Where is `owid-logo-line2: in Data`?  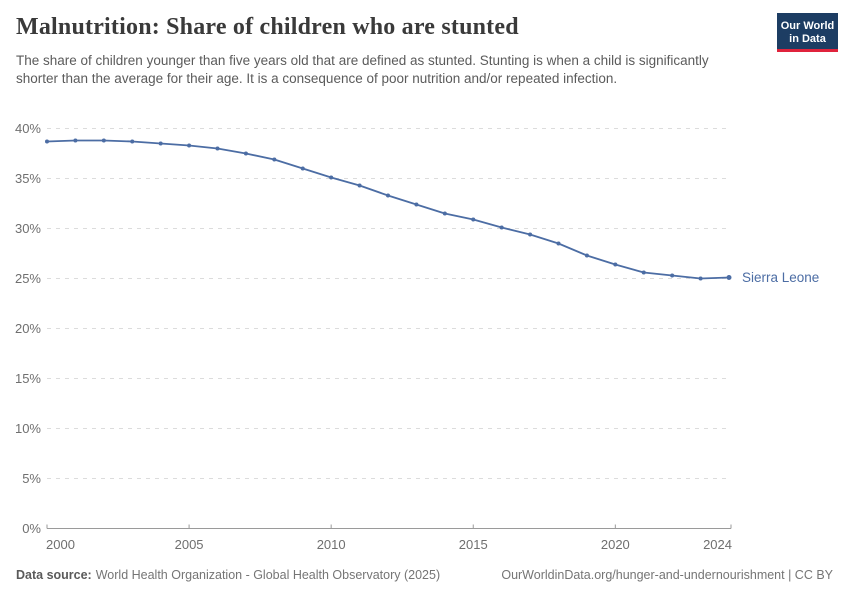
owid-logo-line2: in Data is located at coordinates (807, 38).